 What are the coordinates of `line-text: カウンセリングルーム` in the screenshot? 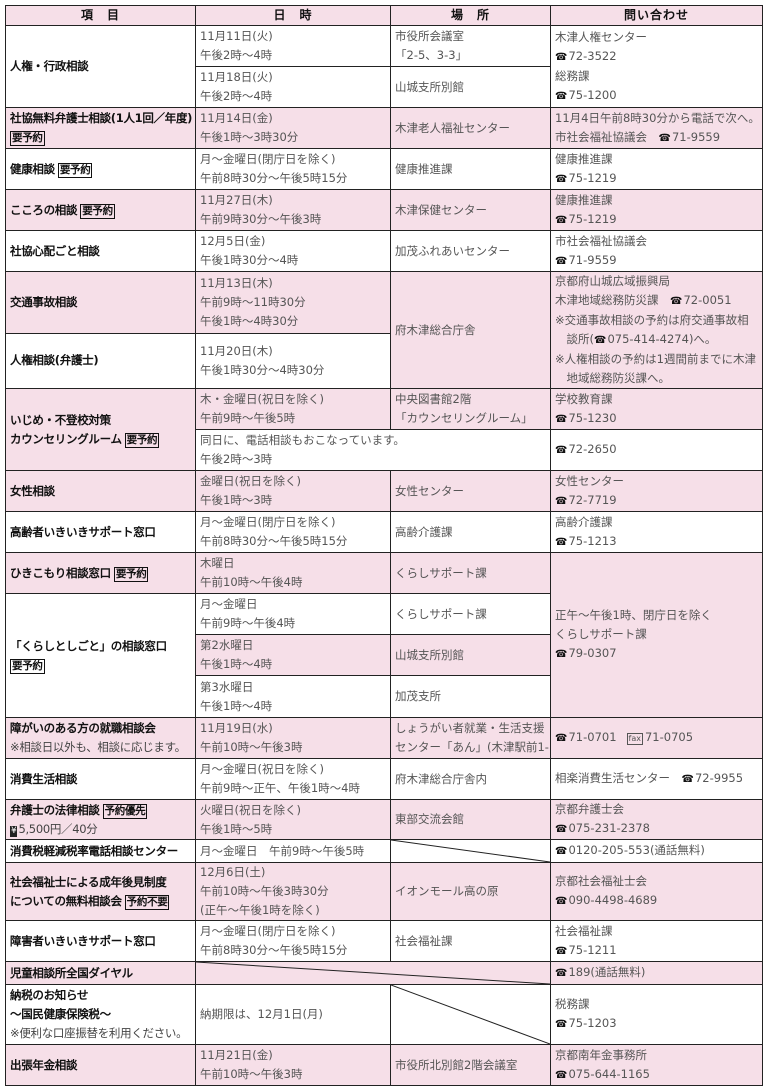 It's located at (66, 438).